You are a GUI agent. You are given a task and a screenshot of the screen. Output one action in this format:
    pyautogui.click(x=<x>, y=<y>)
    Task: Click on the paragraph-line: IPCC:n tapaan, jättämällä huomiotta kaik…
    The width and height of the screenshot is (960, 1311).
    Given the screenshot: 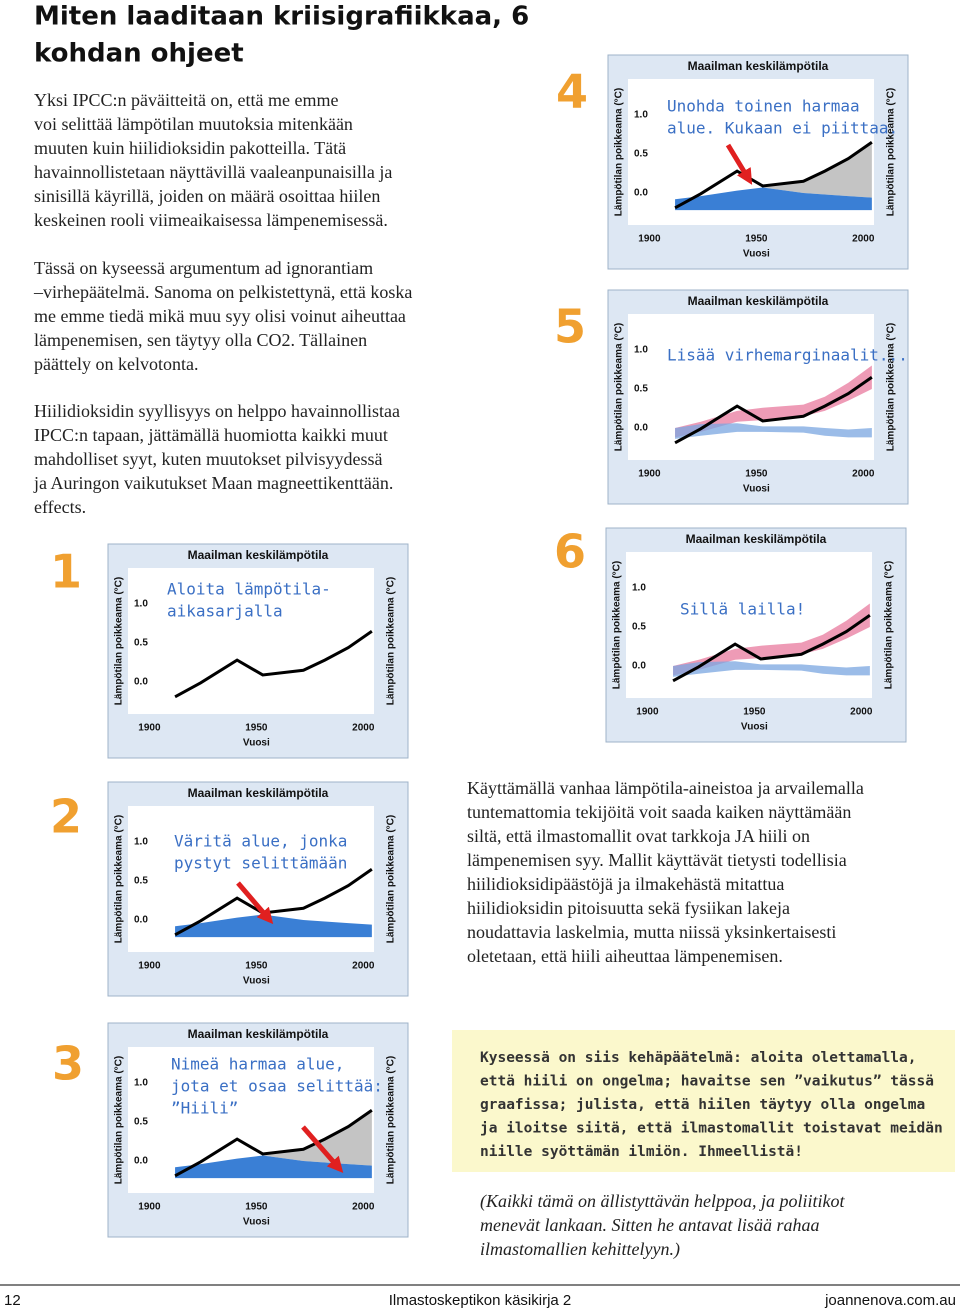 What is the action you would take?
    pyautogui.click(x=211, y=435)
    